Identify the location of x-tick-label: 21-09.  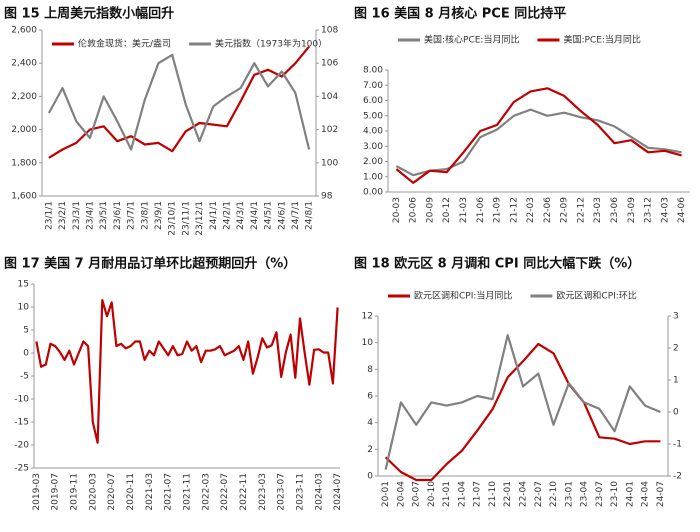
(498, 210).